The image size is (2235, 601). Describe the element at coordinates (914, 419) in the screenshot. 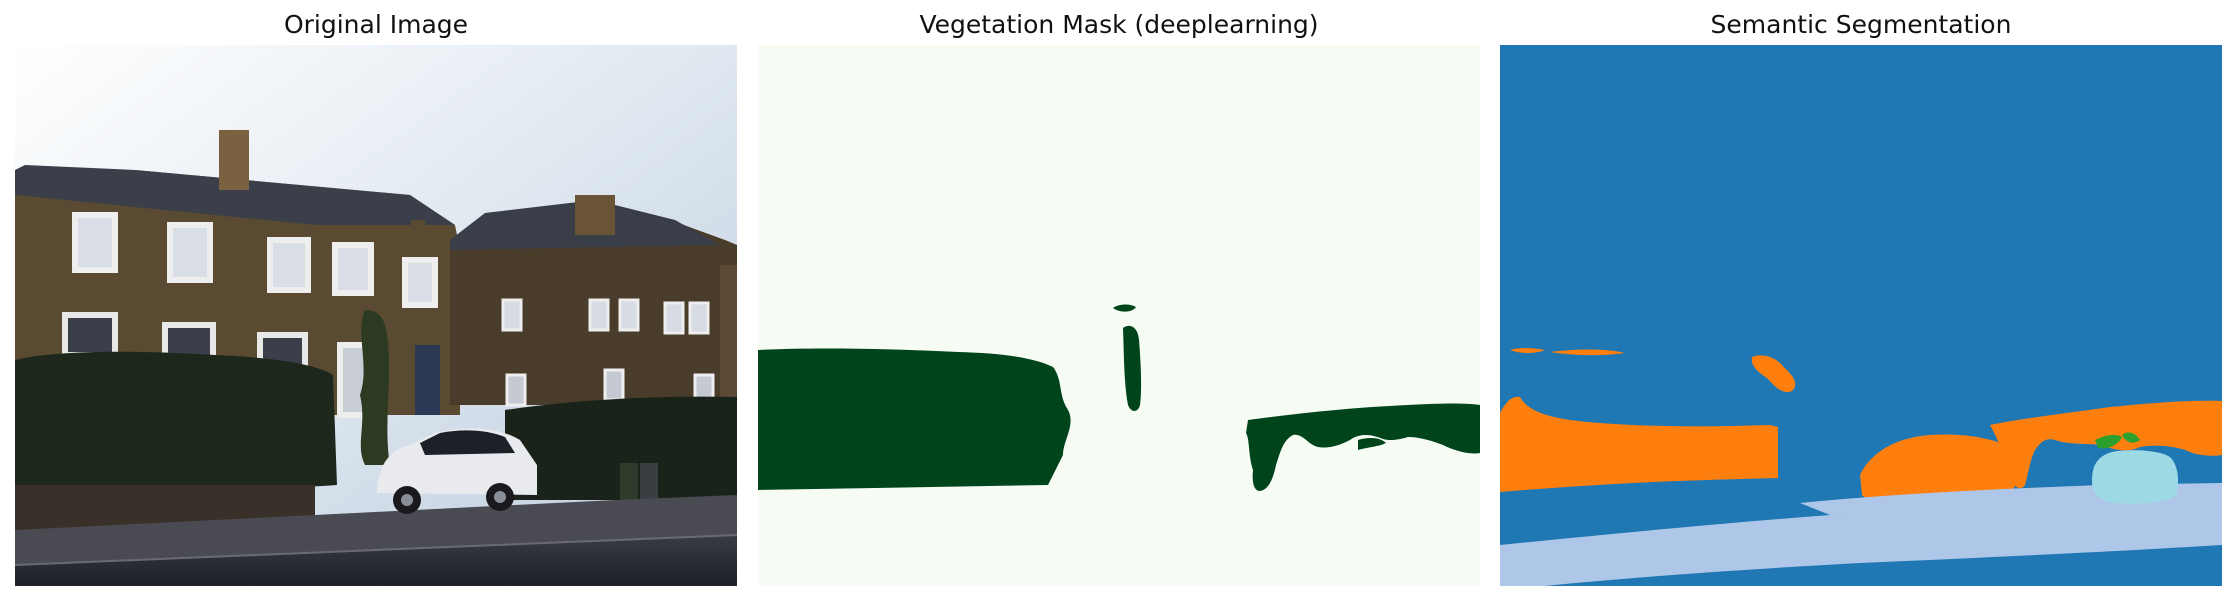

I see `vegetation-region-left` at that location.